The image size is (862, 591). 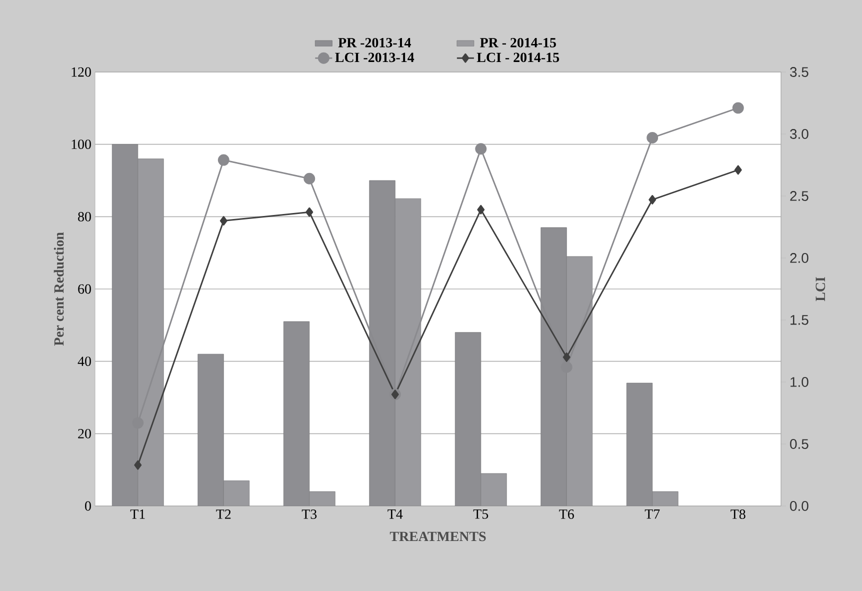 I want to click on y2-axis-title: LCI, so click(x=821, y=289).